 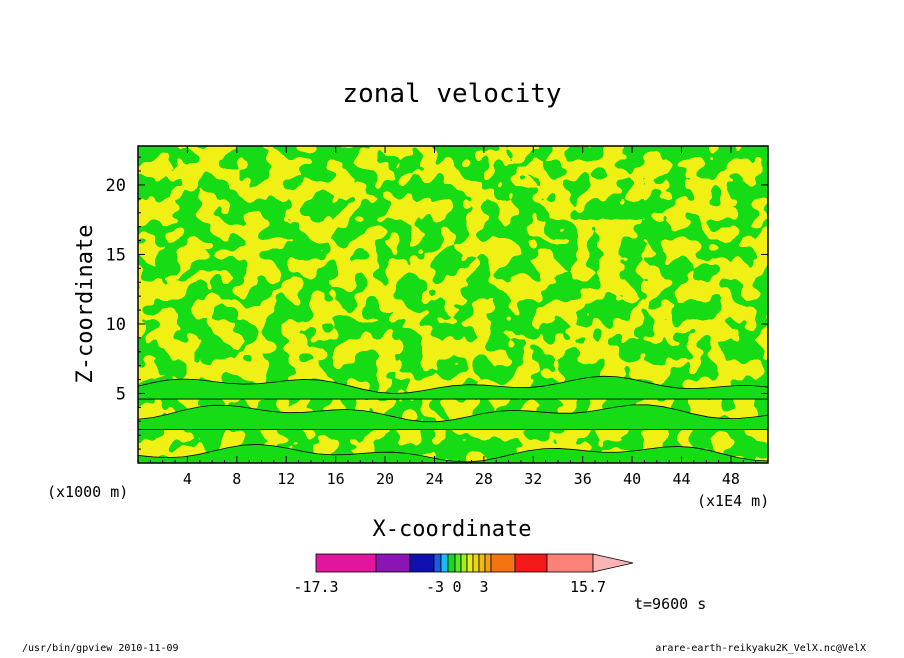 What do you see at coordinates (87, 492) in the screenshot?
I see `y-unit-label: (x1000 m)` at bounding box center [87, 492].